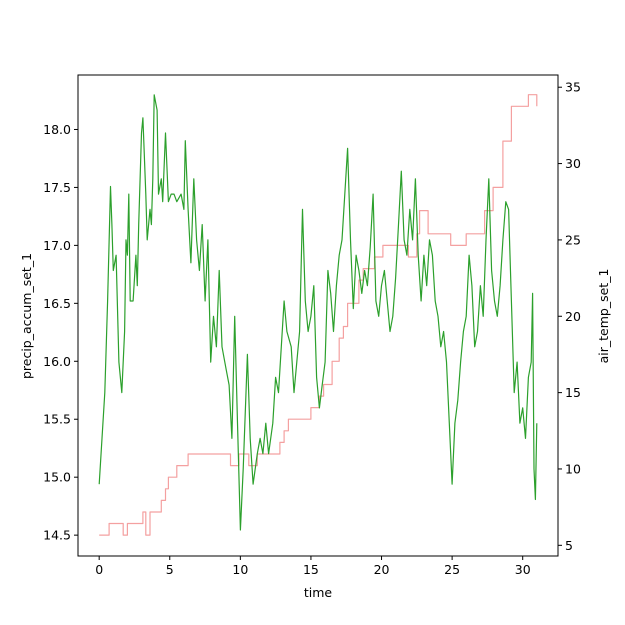 The width and height of the screenshot is (625, 625). What do you see at coordinates (57, 303) in the screenshot?
I see `left-y-tick-label: 16.5` at bounding box center [57, 303].